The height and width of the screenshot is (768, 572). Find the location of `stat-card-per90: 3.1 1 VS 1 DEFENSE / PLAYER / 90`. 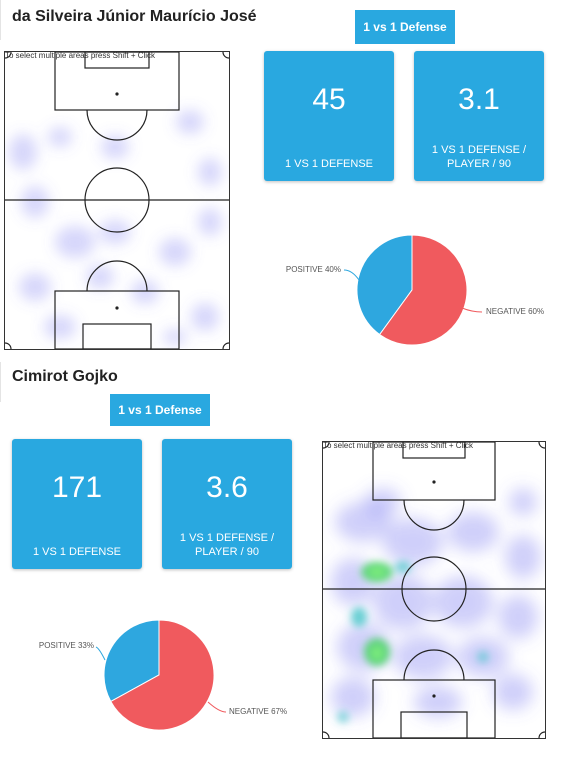

stat-card-per90: 3.1 1 VS 1 DEFENSE / PLAYER / 90 is located at coordinates (479, 116).